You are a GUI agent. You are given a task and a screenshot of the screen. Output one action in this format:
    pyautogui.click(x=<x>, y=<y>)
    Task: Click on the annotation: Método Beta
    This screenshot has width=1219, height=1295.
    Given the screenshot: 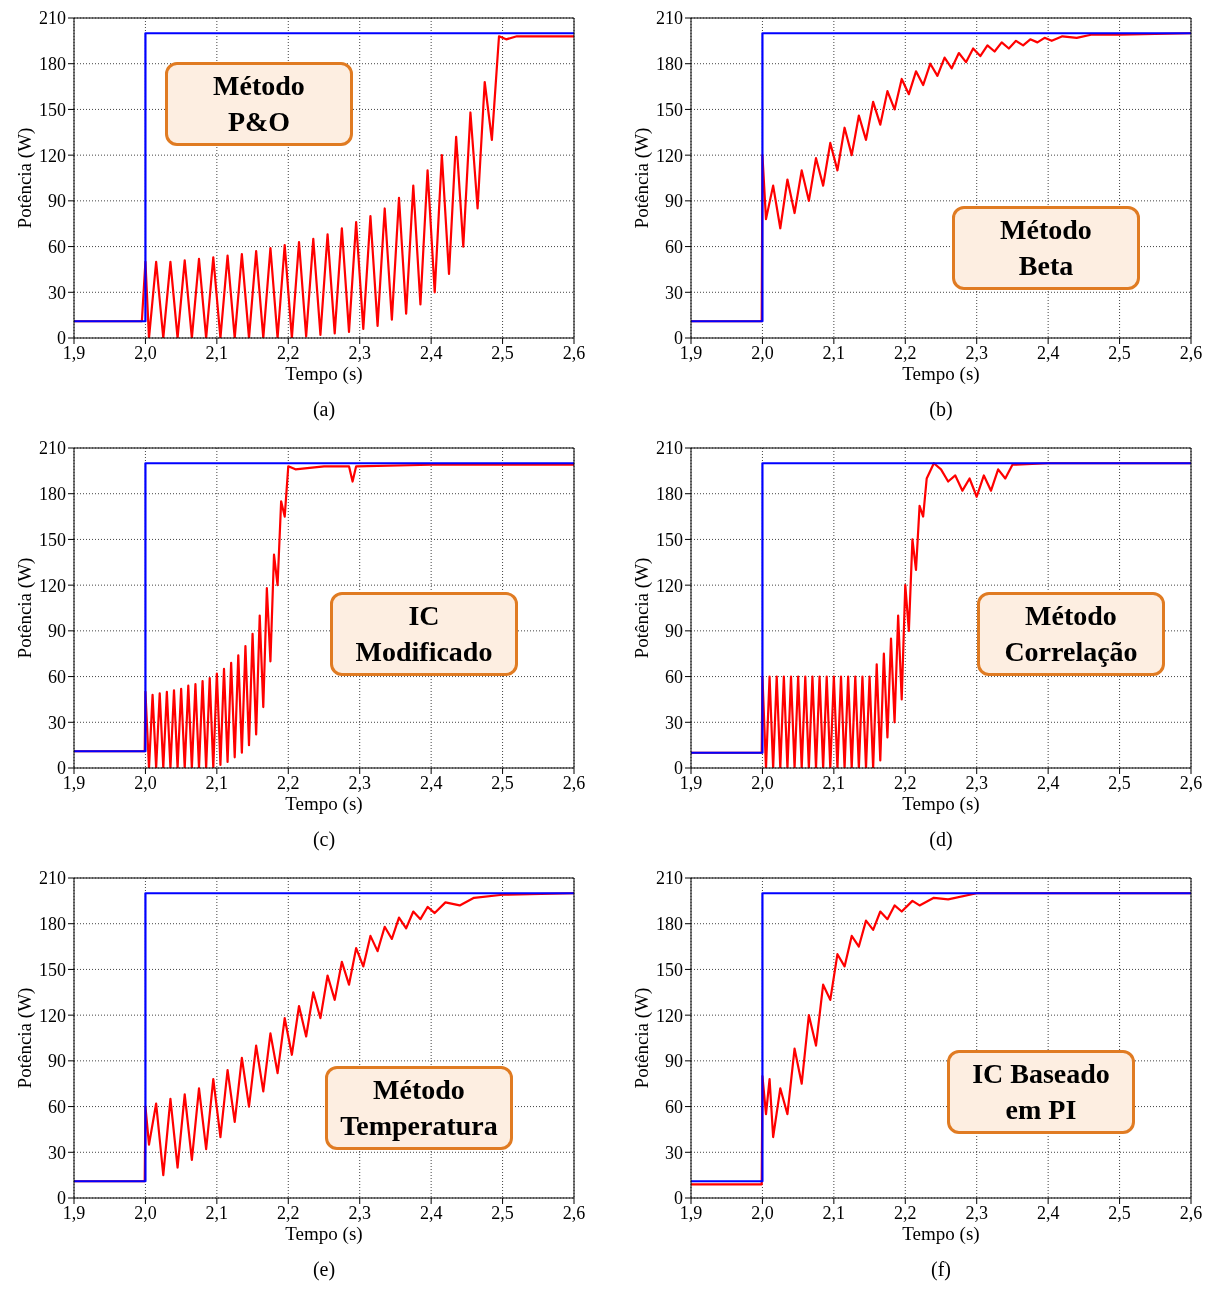 What is the action you would take?
    pyautogui.click(x=1046, y=248)
    